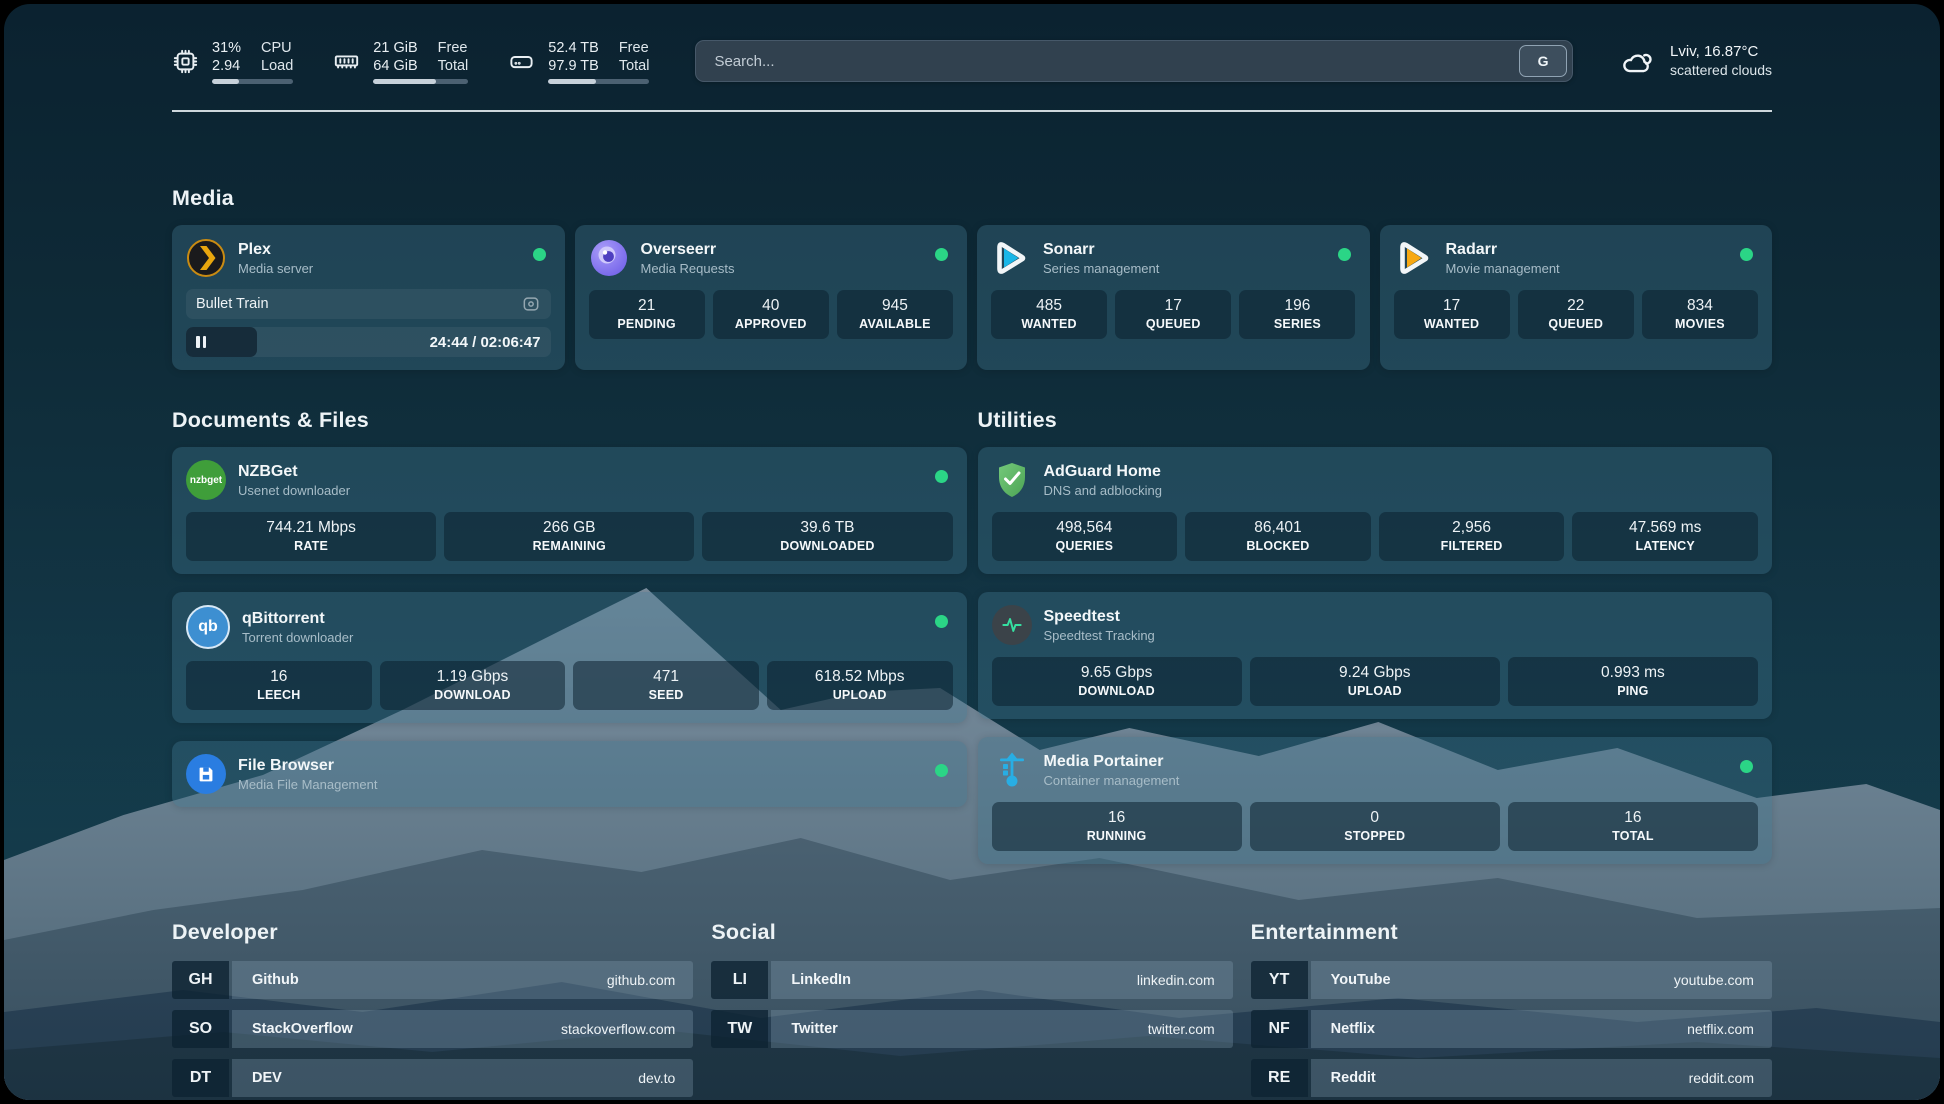  What do you see at coordinates (743, 932) in the screenshot?
I see `social-section-heading: Social` at bounding box center [743, 932].